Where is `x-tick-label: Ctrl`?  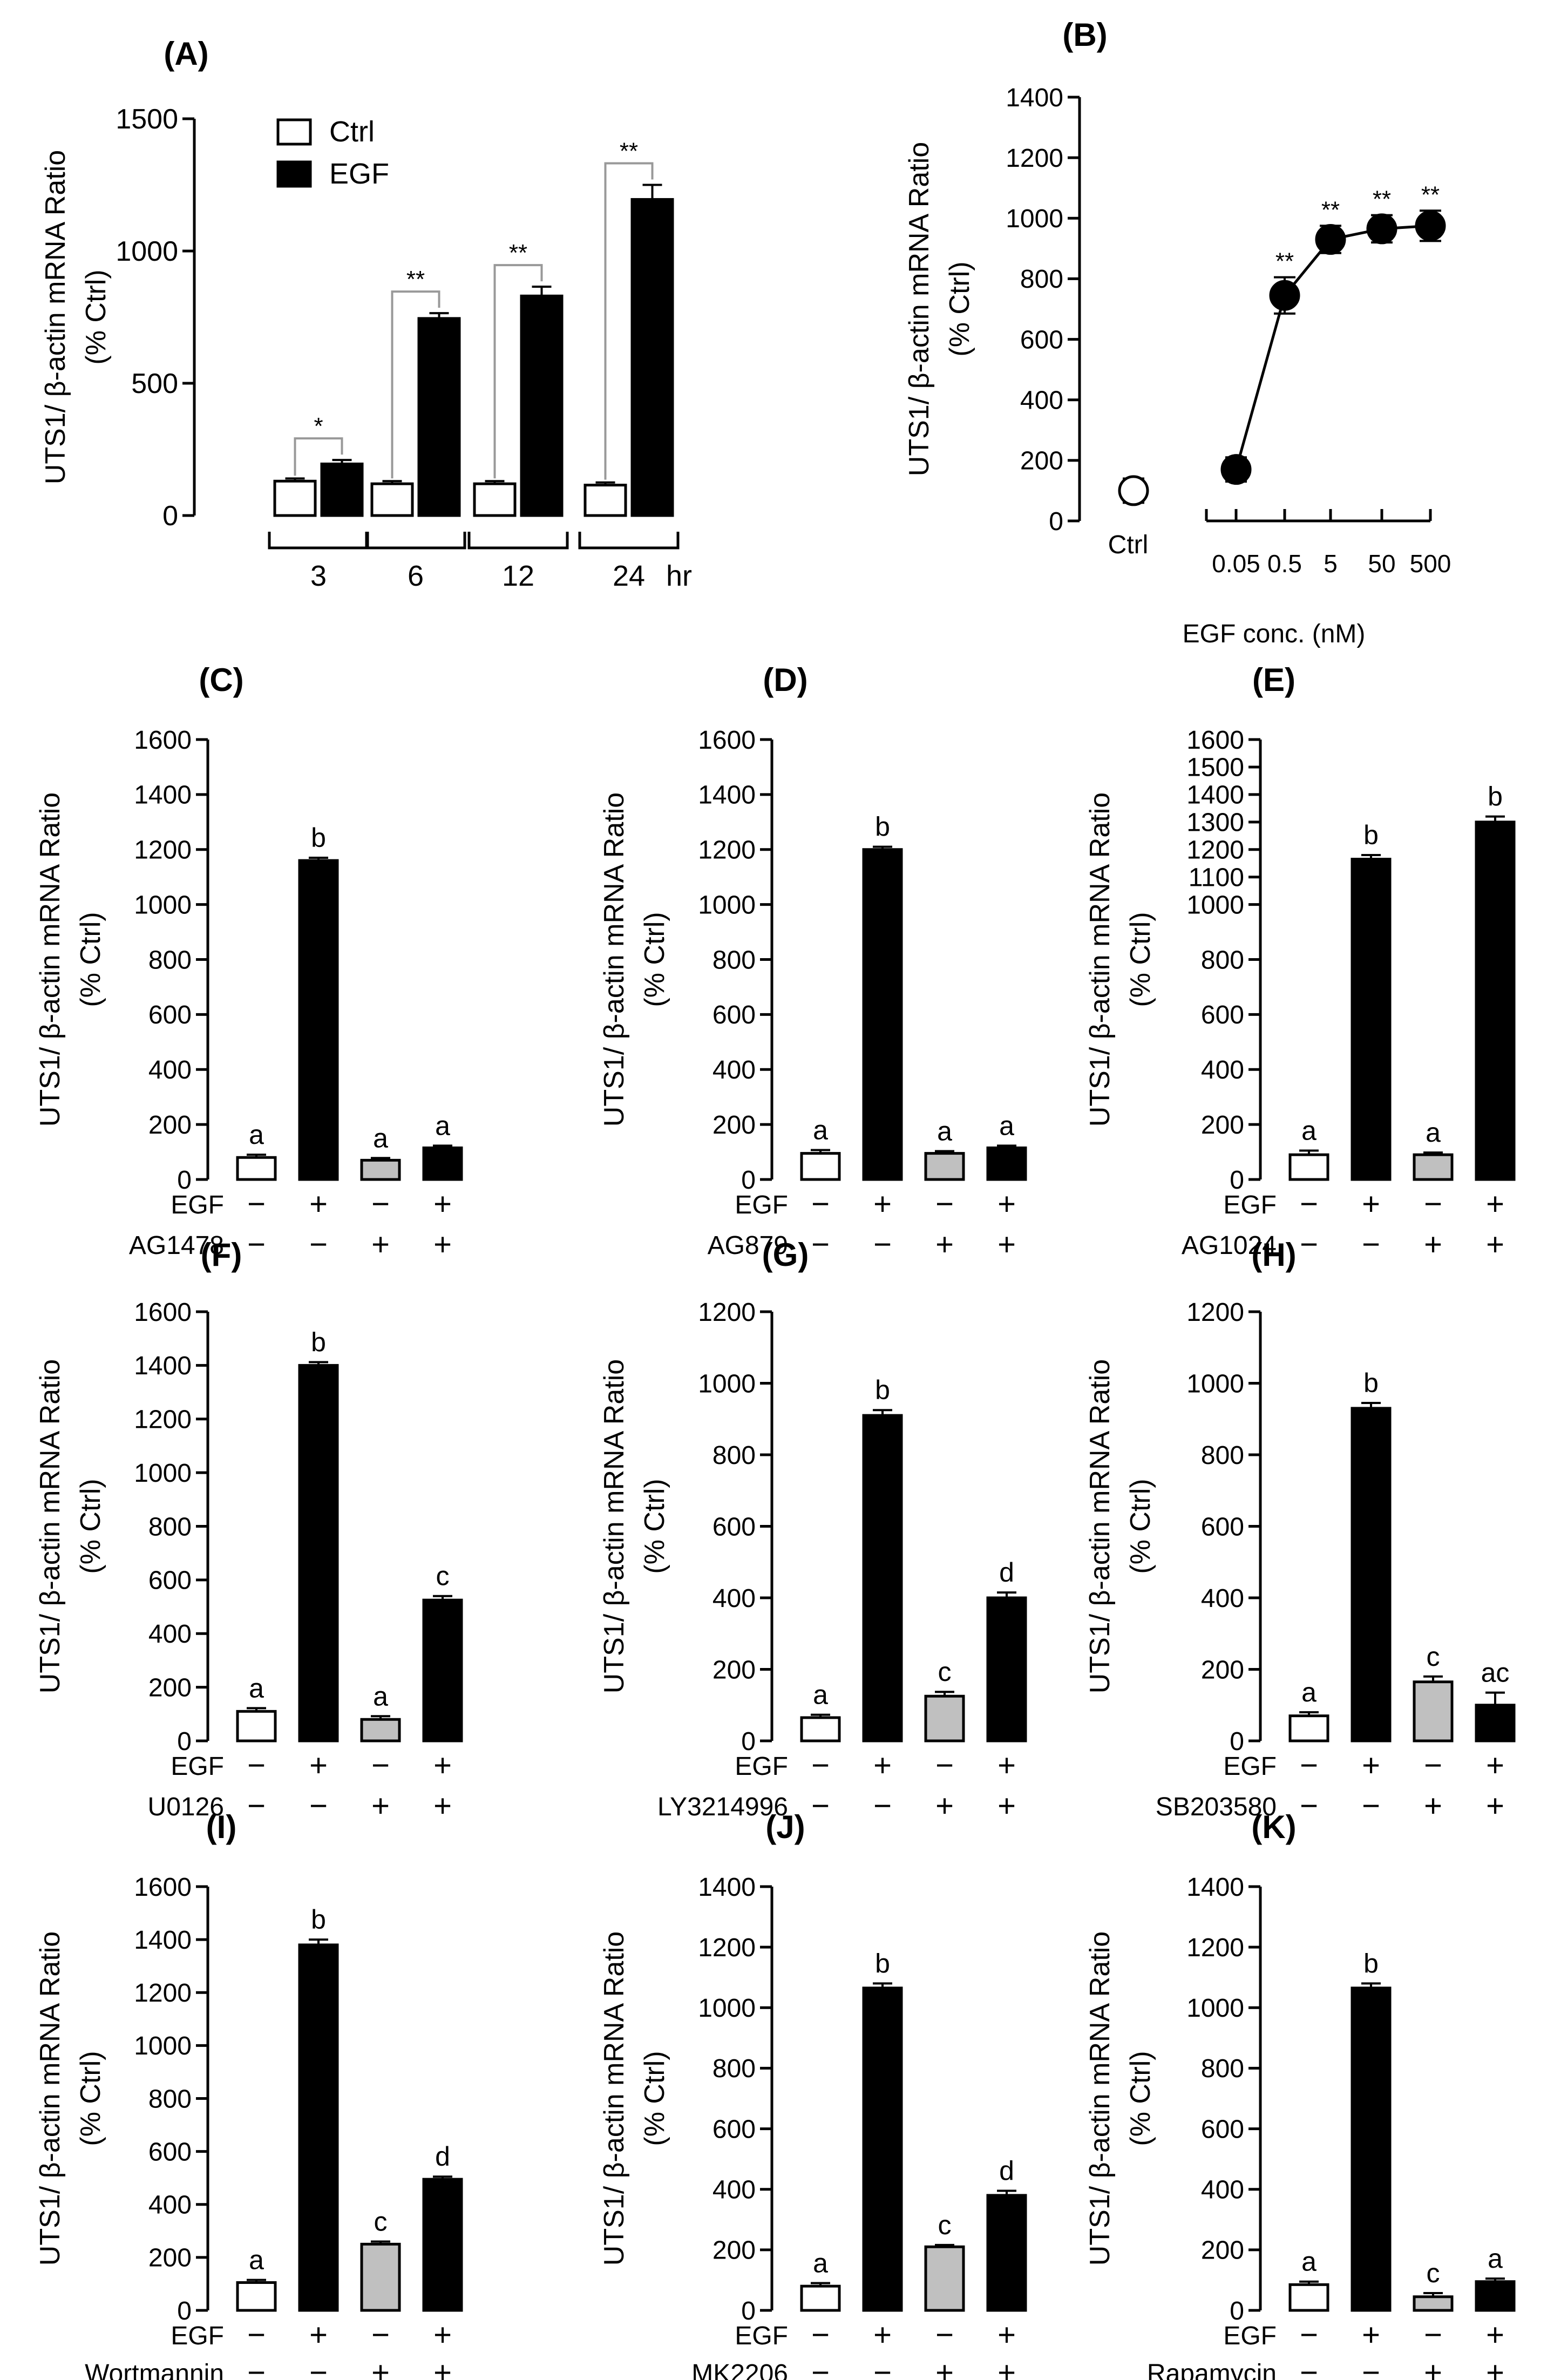
x-tick-label: Ctrl is located at coordinates (1128, 545).